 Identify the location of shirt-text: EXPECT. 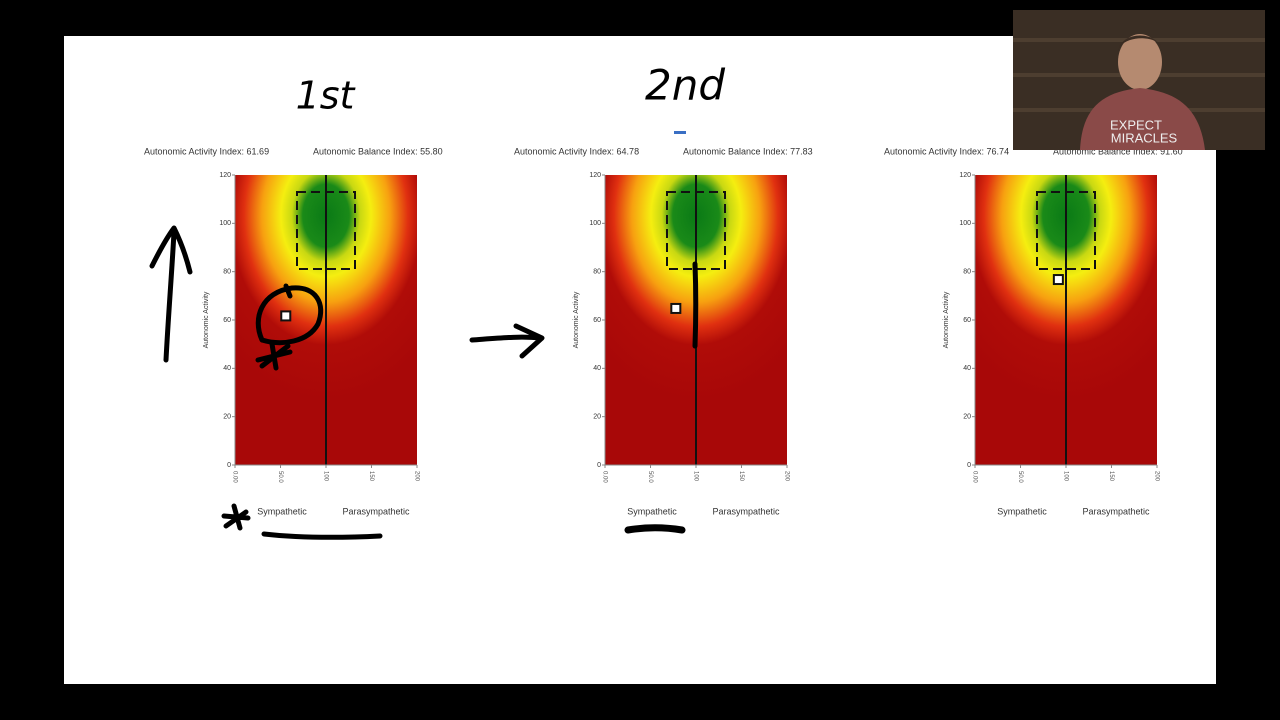
(1136, 124).